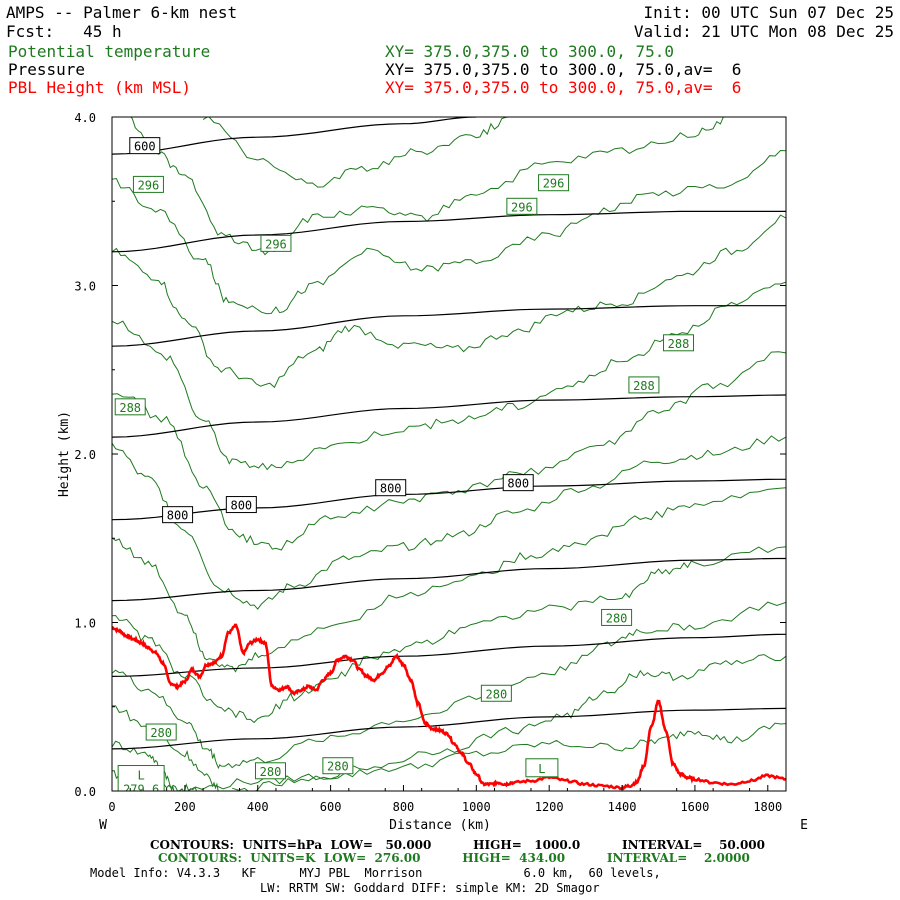  Describe the element at coordinates (85, 455) in the screenshot. I see `y-tick-label: 2.0` at that location.